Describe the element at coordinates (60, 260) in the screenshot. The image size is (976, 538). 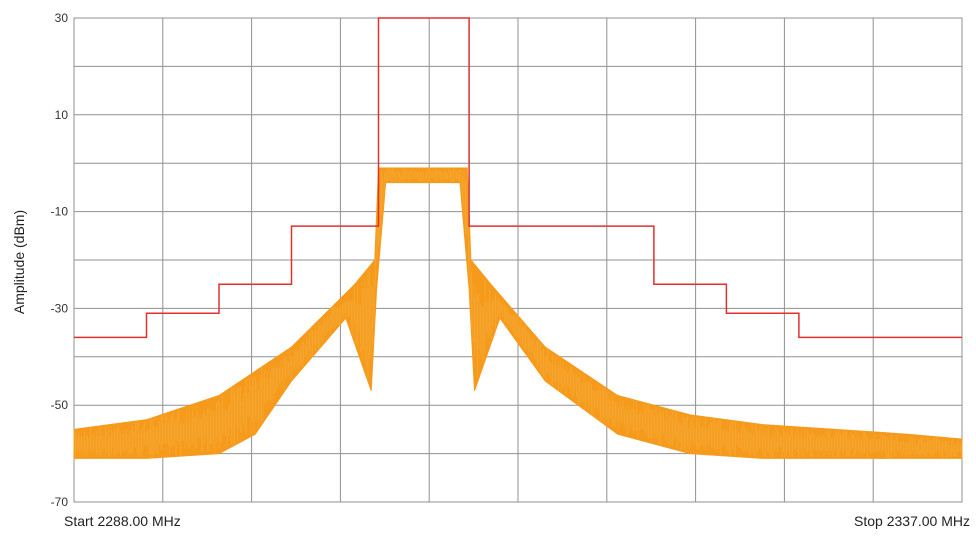
I see `y-tick-labels: 30 10 -10 -30 -50 -70` at that location.